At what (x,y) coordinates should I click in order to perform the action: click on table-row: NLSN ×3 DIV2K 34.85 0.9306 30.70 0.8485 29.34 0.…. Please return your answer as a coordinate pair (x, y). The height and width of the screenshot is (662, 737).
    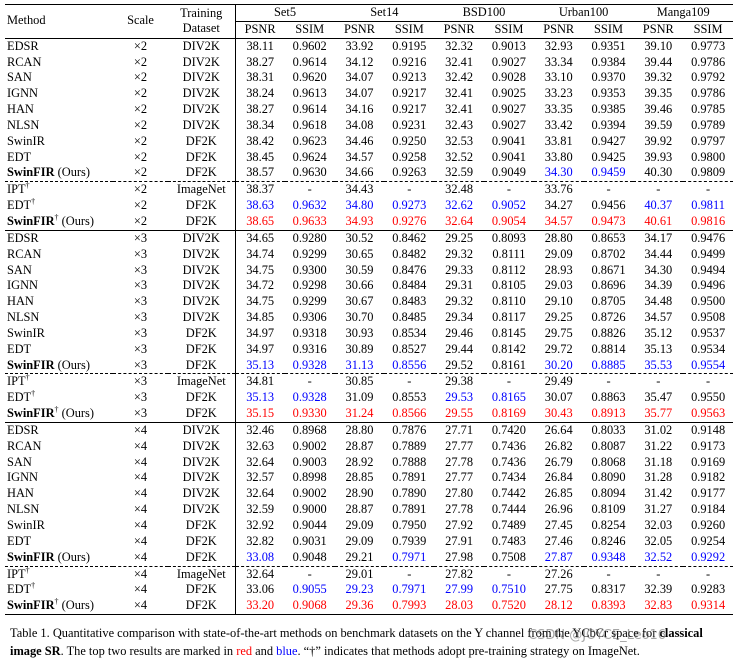
    Looking at the image, I should click on (369, 318).